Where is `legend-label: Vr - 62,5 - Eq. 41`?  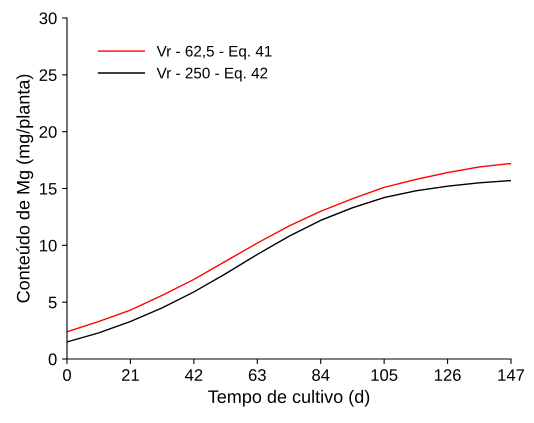
legend-label: Vr - 62,5 - Eq. 41 is located at coordinates (214, 53).